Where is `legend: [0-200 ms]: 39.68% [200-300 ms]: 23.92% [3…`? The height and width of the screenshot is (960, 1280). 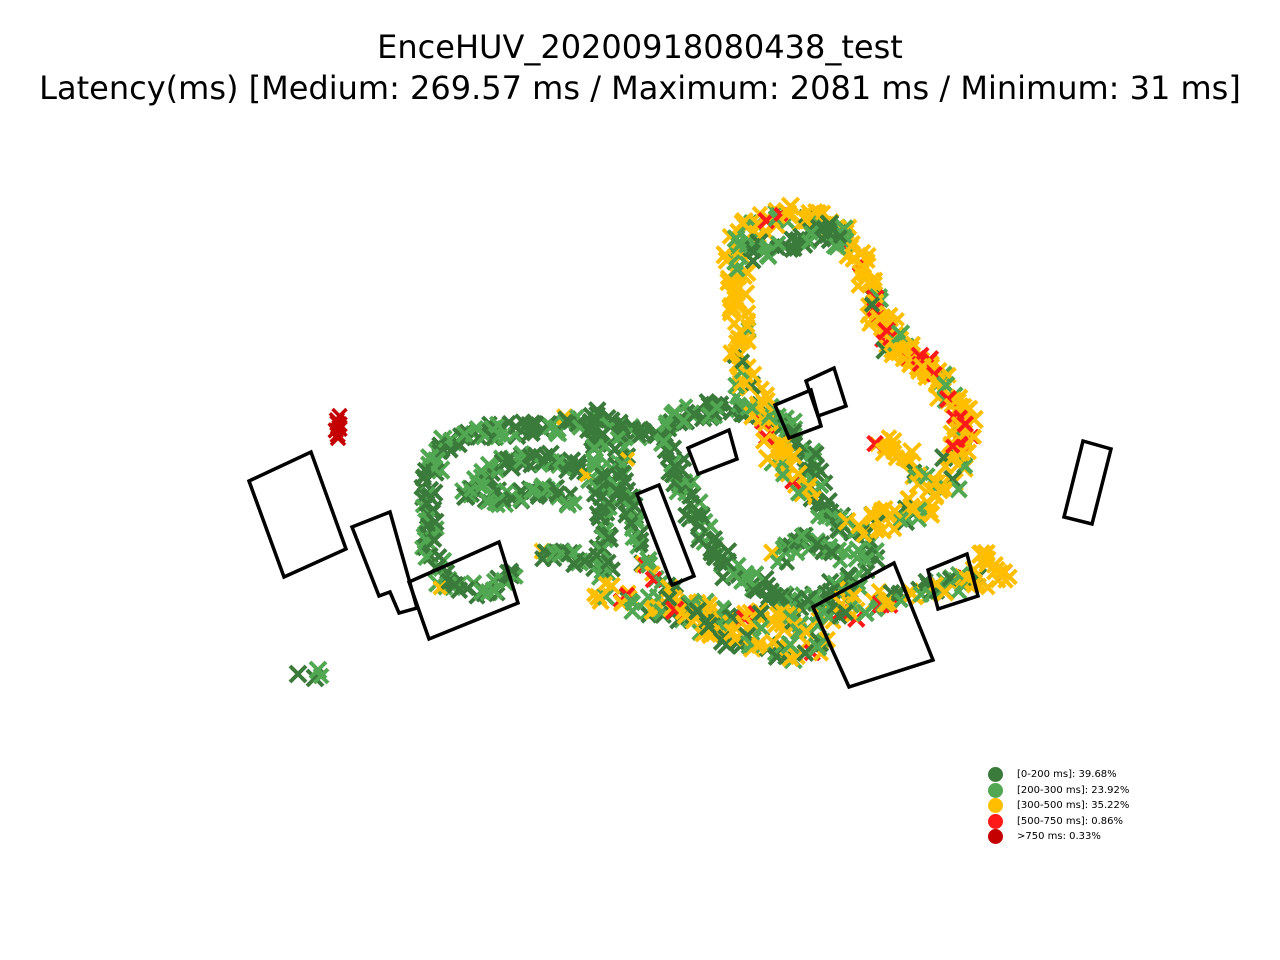
legend: [0-200 ms]: 39.68% [200-300 ms]: 23.92% [3… is located at coordinates (1058, 806).